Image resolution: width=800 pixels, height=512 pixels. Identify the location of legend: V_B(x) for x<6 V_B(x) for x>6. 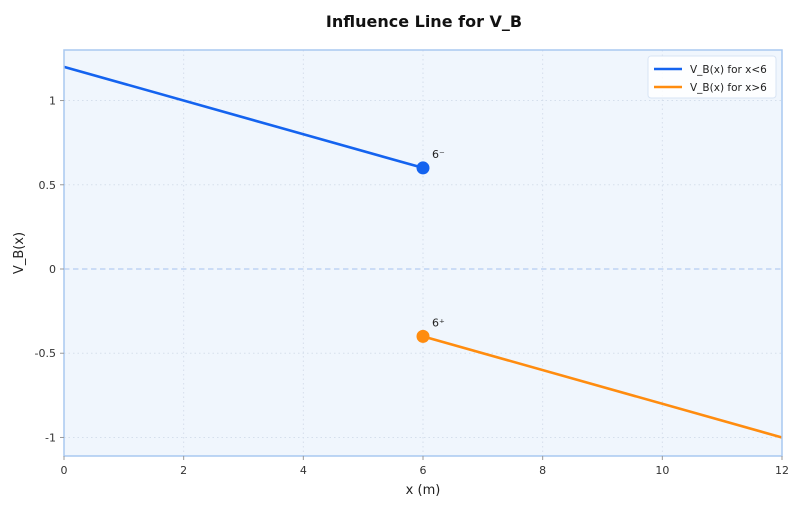
(712, 77).